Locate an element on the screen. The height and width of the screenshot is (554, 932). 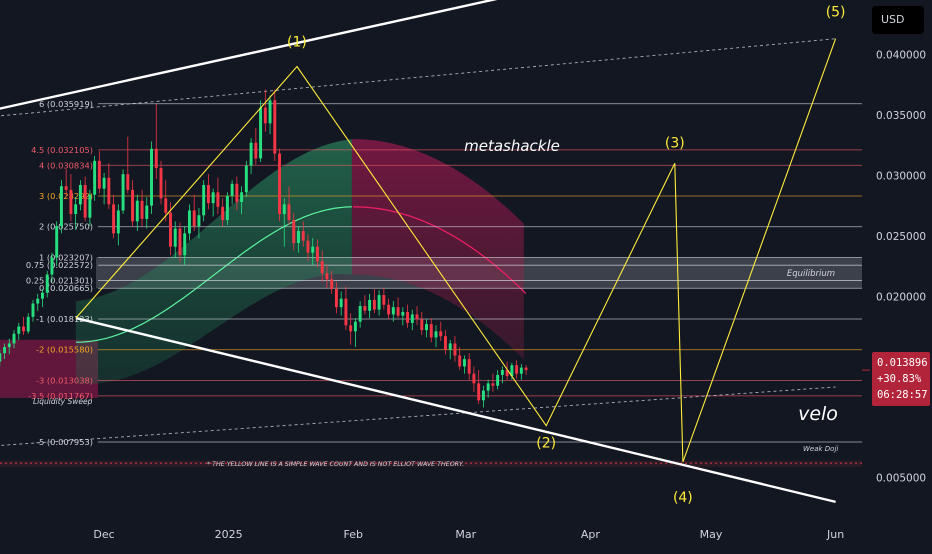
fib-level-label: -3 (0.013038) is located at coordinates (64, 380).